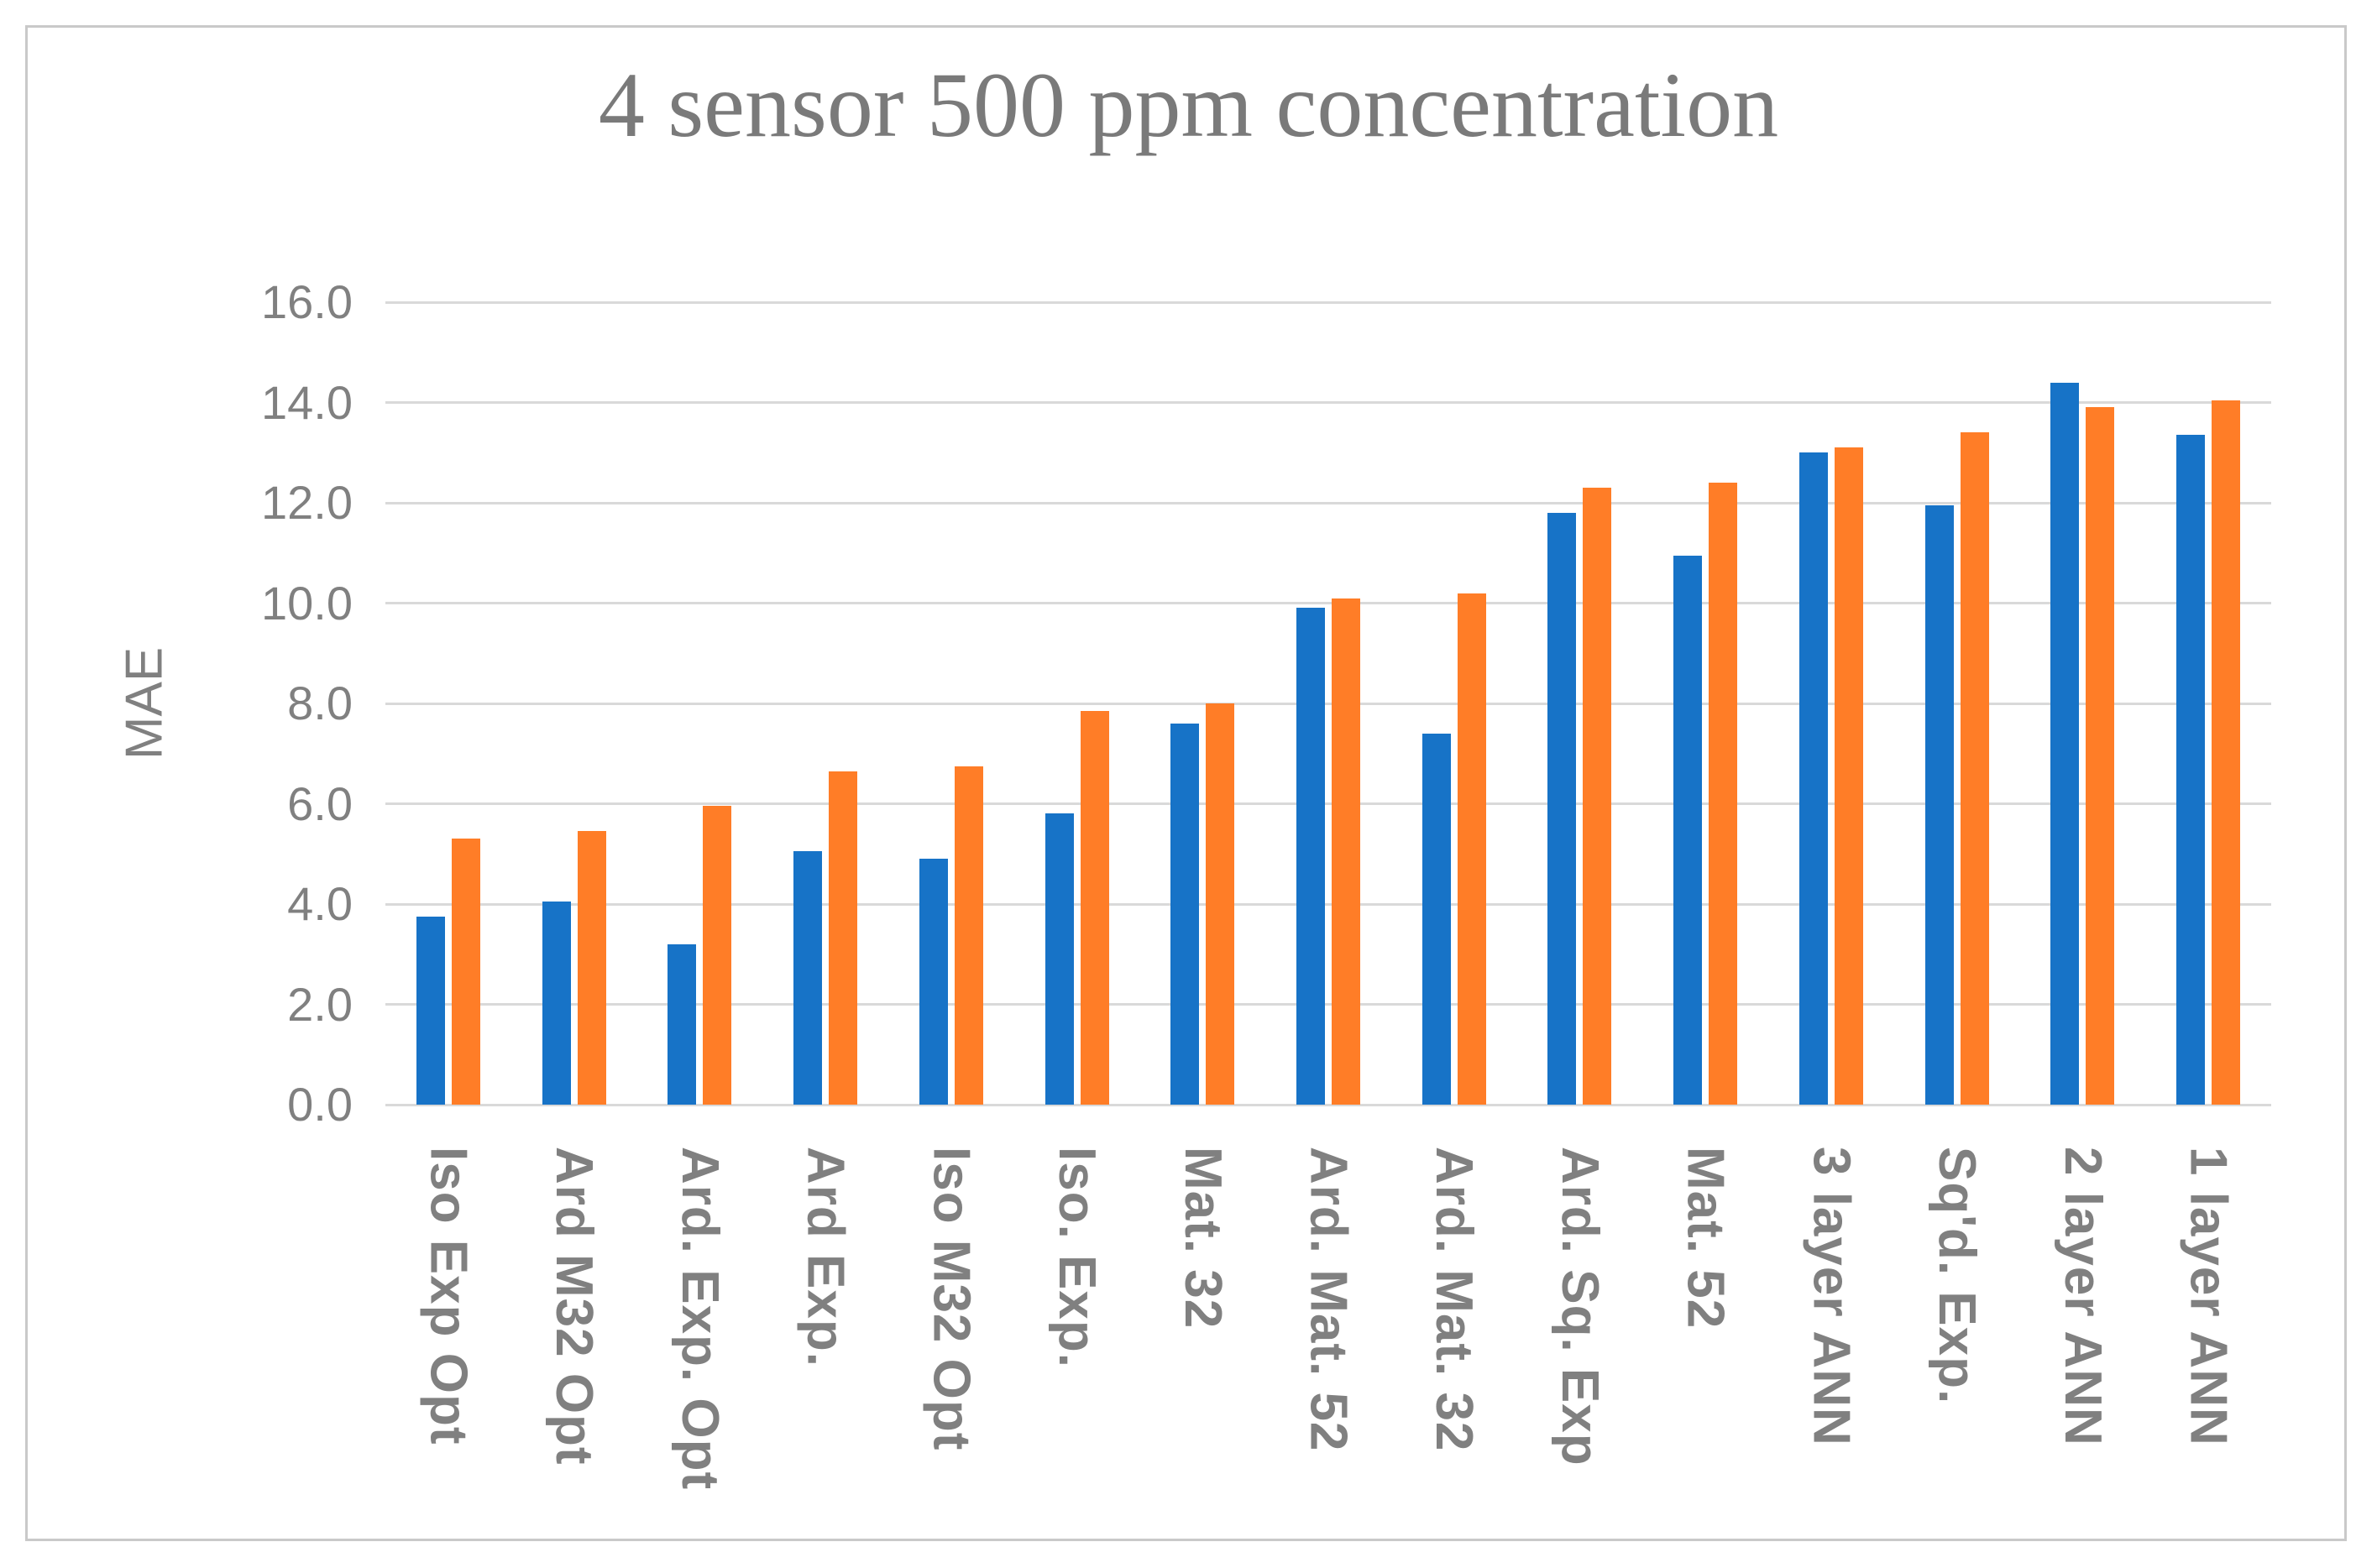  Describe the element at coordinates (307, 301) in the screenshot. I see `y-tick-label: 16.0` at that location.